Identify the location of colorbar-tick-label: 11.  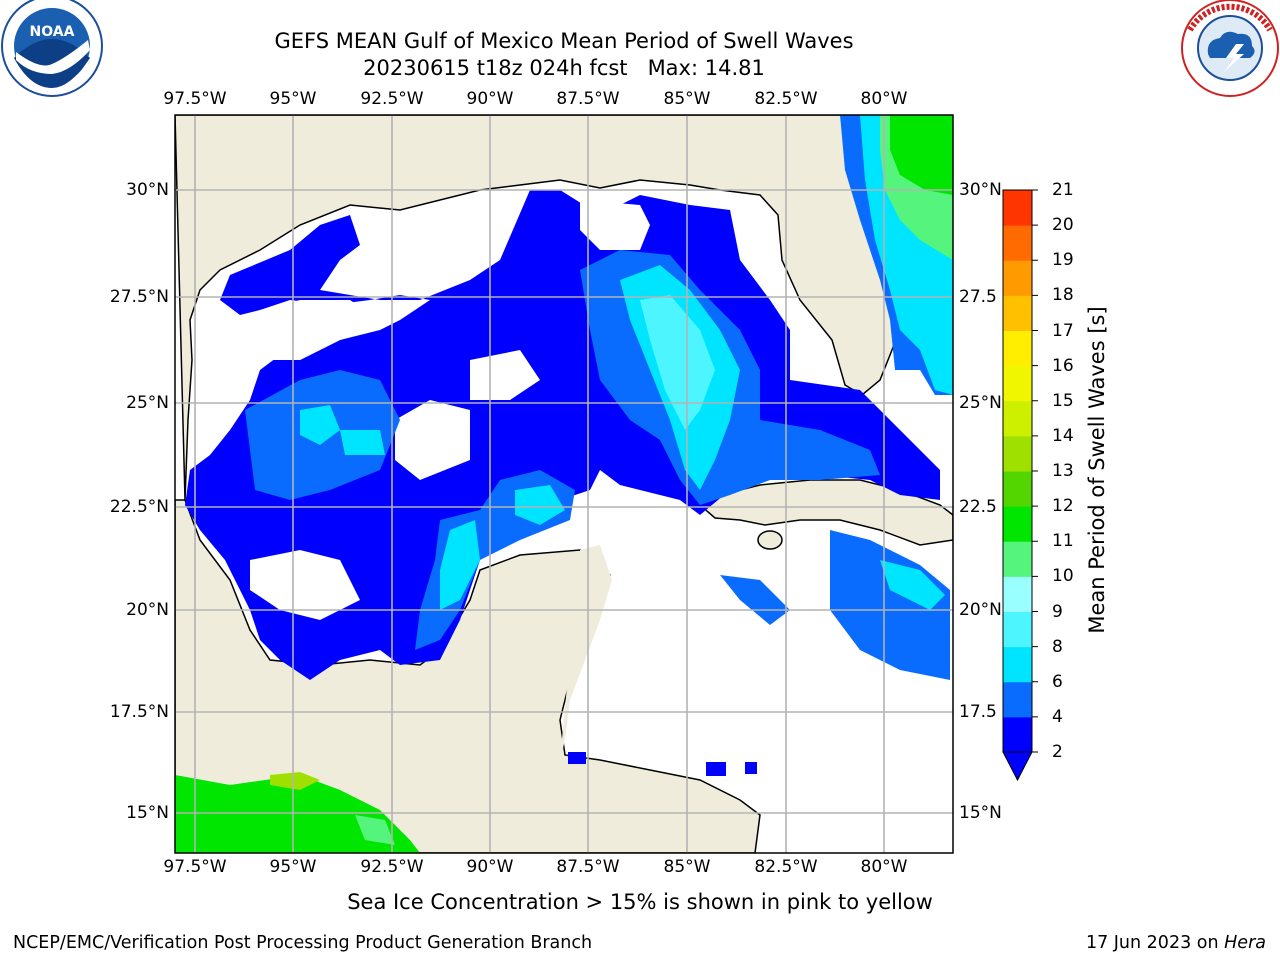
(1063, 541).